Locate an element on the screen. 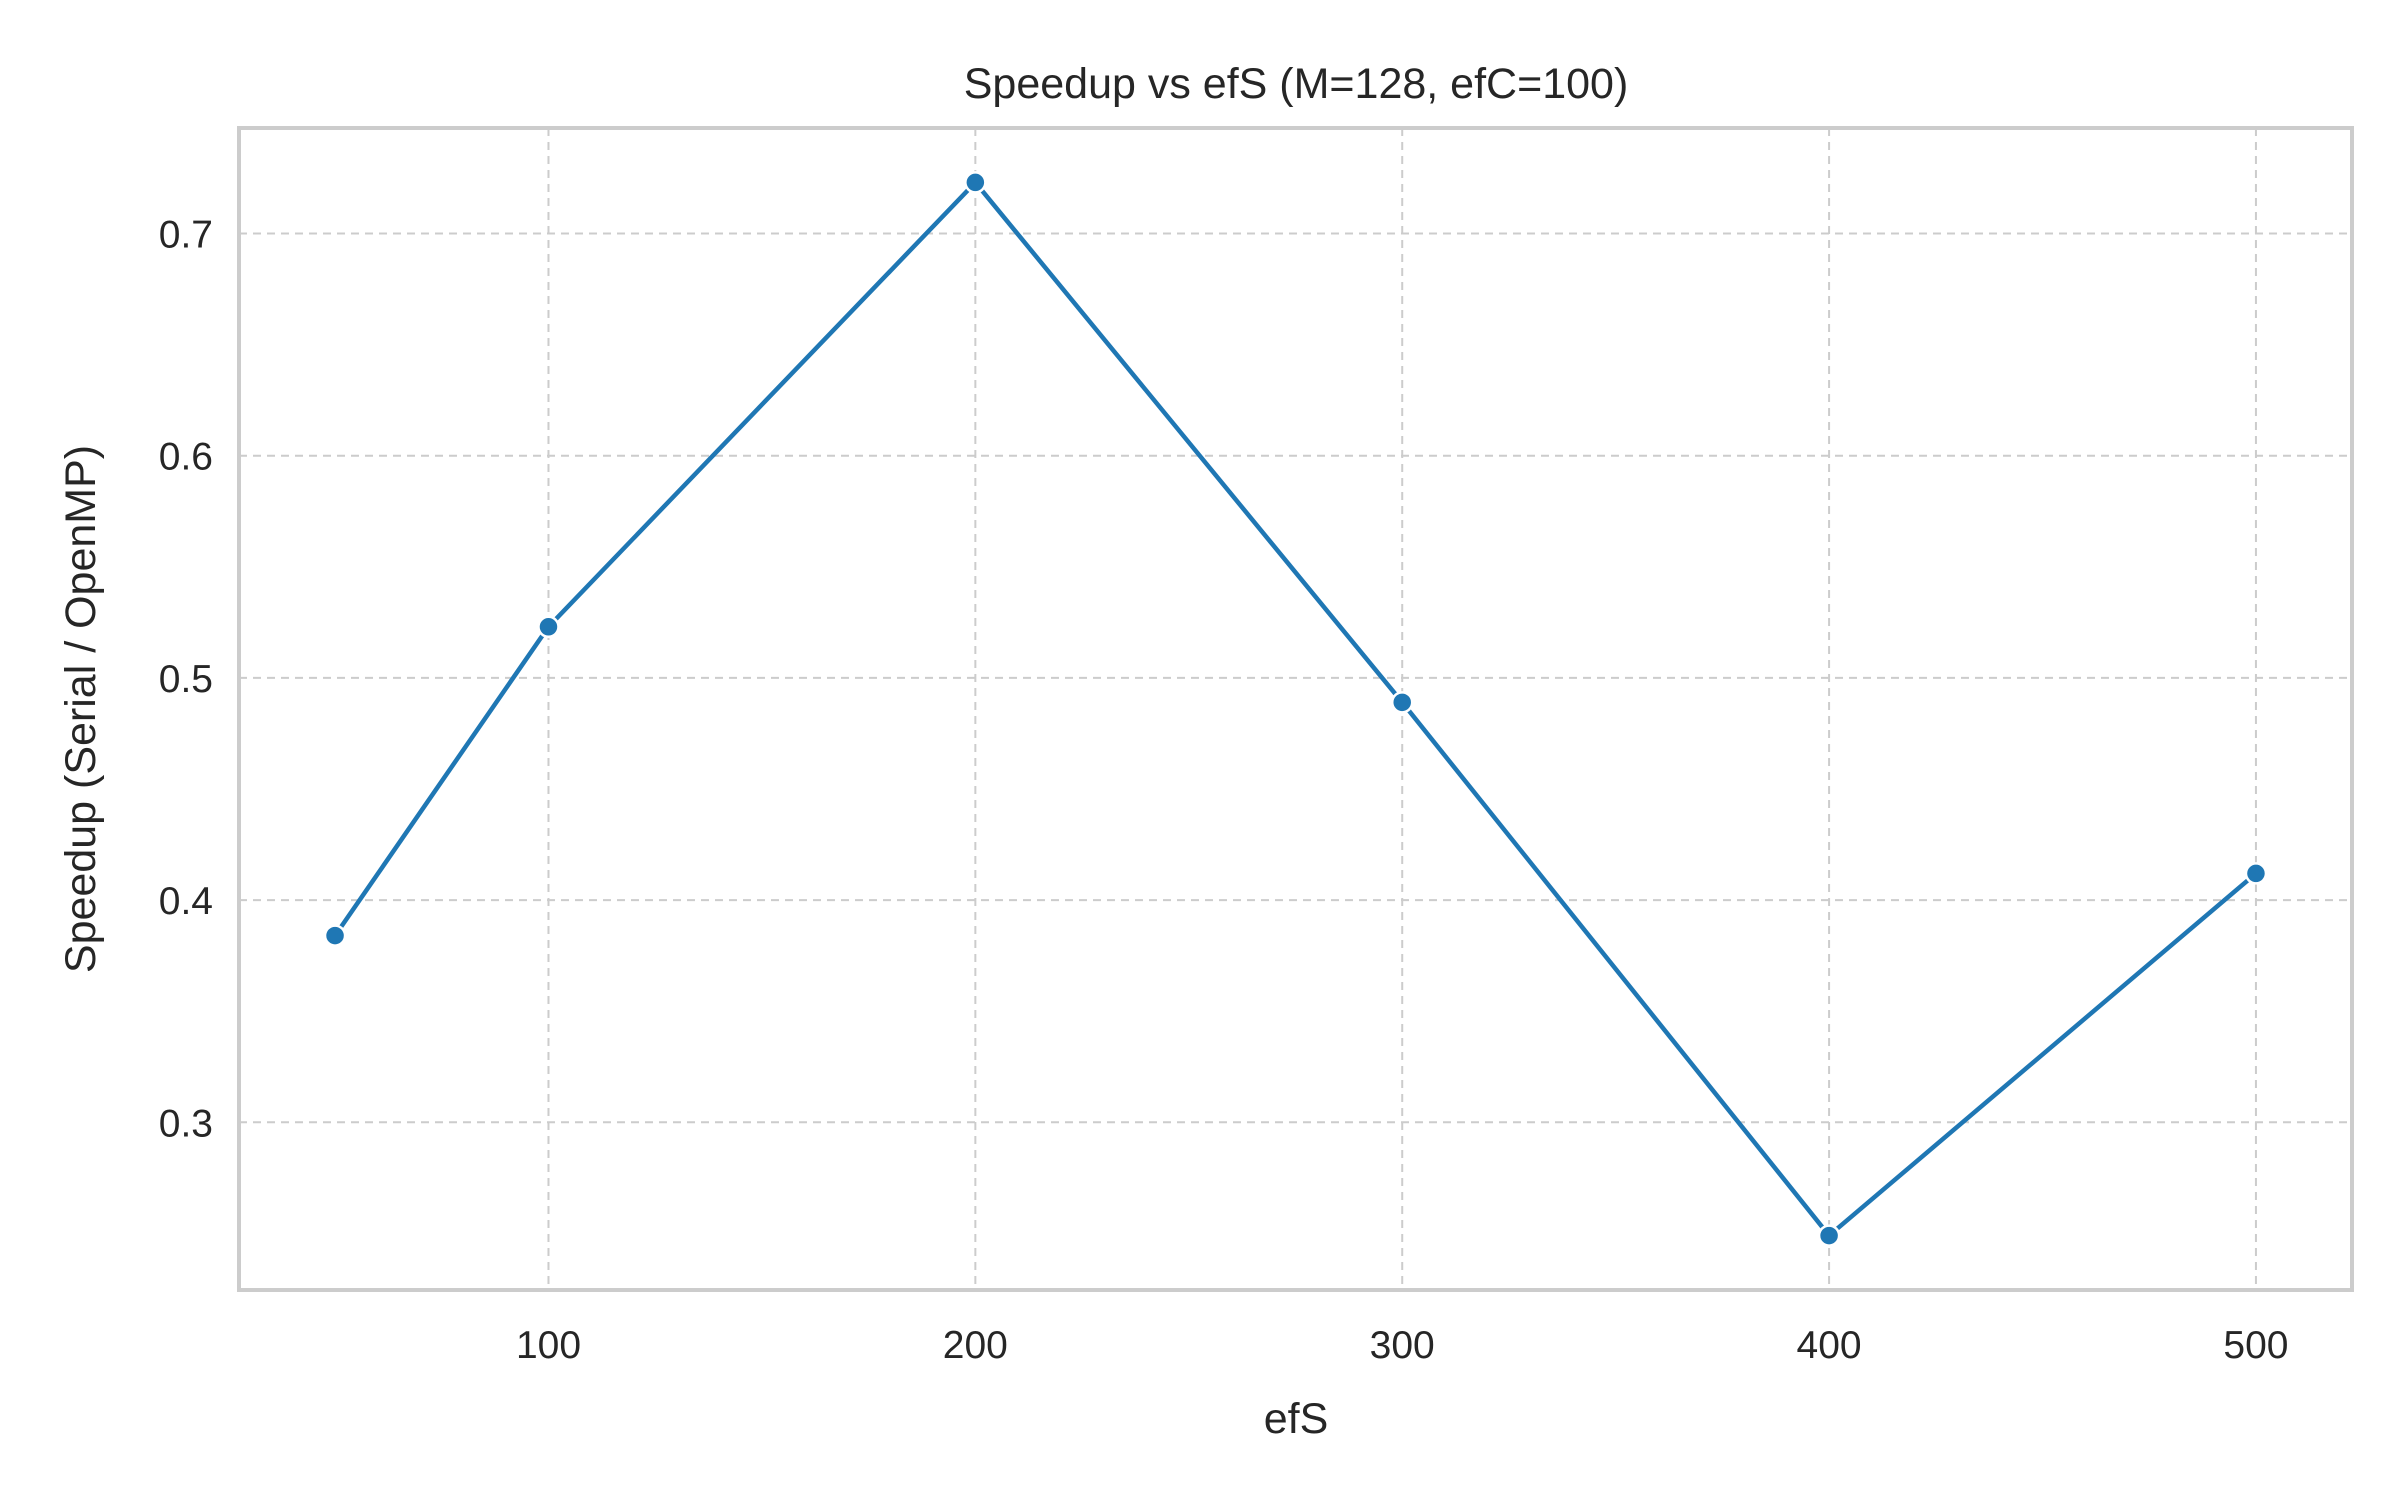 The width and height of the screenshot is (2400, 1500). chart-title: Speedup vs efS (M=128, efC=100) is located at coordinates (1296, 84).